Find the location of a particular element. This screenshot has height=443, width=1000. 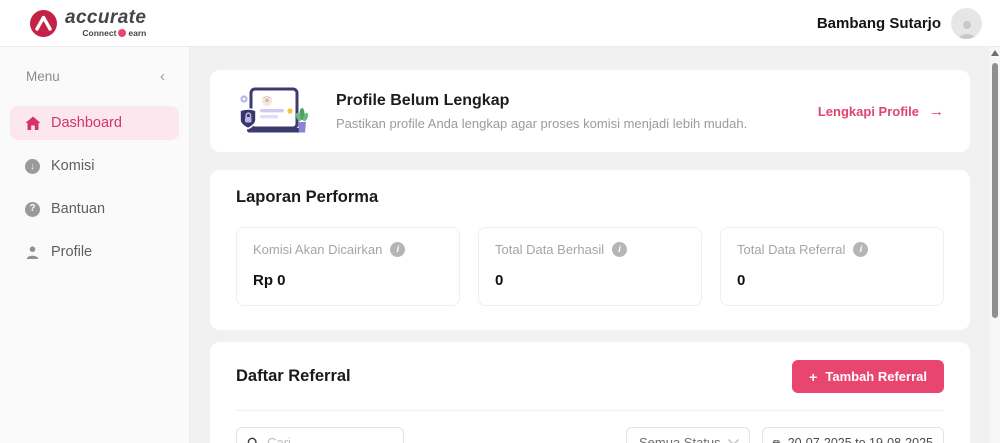

user-menu: Bambang Sutarjo is located at coordinates (899, 23).